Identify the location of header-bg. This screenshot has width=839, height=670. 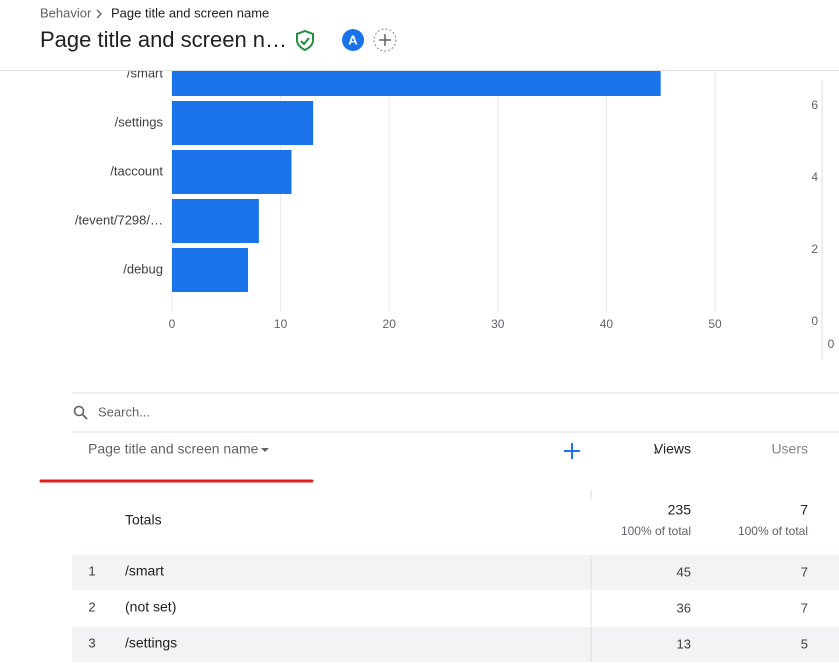
(419, 35).